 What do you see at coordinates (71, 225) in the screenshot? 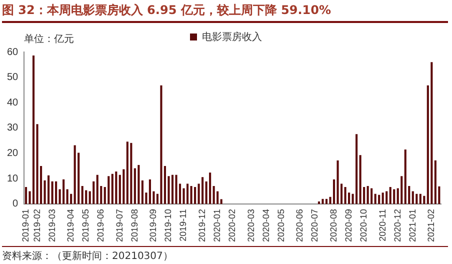
I see `x-tick-label: 2019-04` at bounding box center [71, 225].